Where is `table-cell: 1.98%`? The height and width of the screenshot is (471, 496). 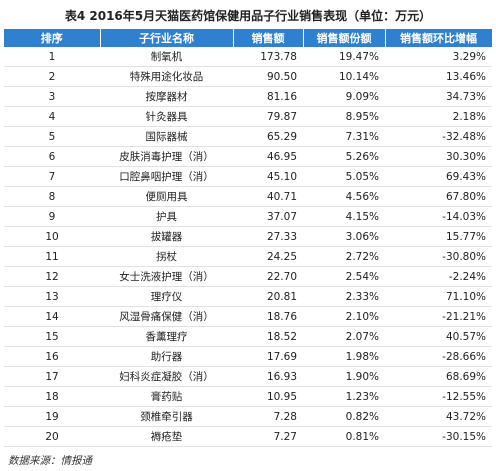 table-cell: 1.98% is located at coordinates (344, 356).